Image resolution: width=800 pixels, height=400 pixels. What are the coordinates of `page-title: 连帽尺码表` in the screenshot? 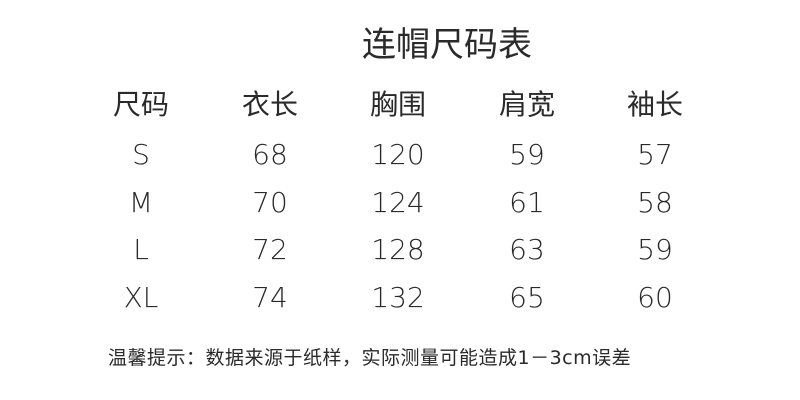 It's located at (447, 45).